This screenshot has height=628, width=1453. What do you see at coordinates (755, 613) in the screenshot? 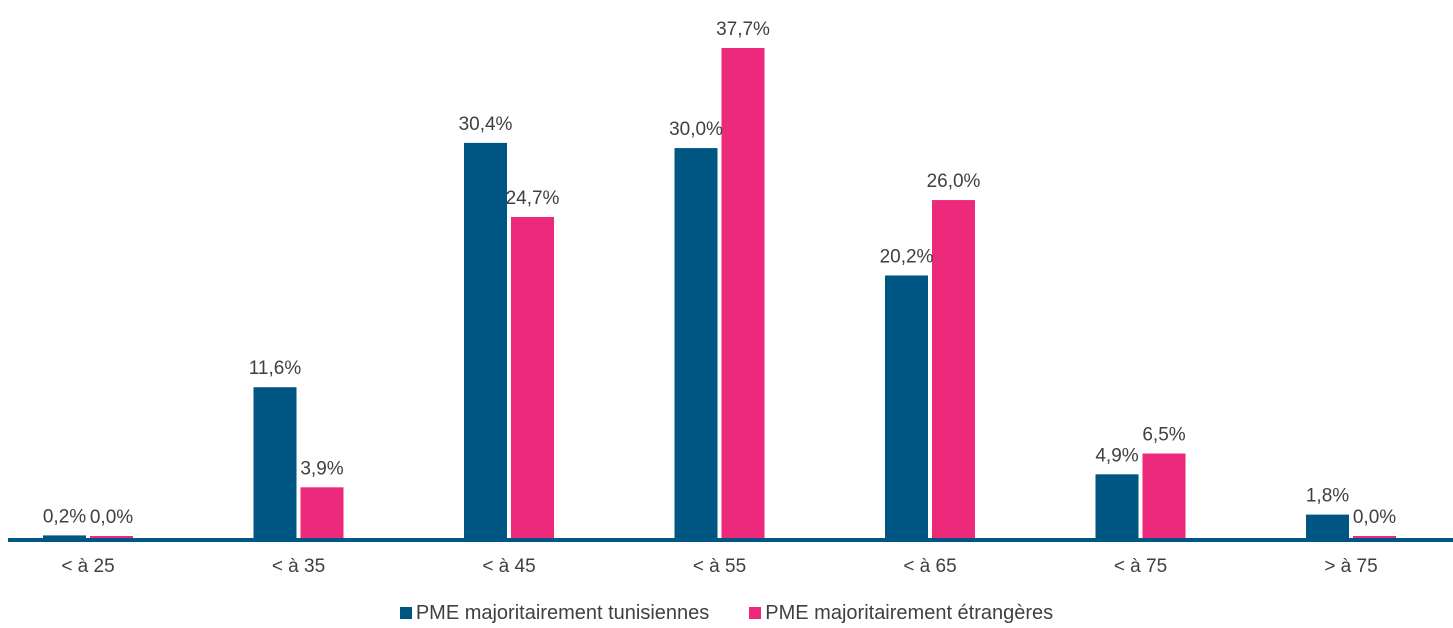
I see `legend-swatch-etrangeres` at bounding box center [755, 613].